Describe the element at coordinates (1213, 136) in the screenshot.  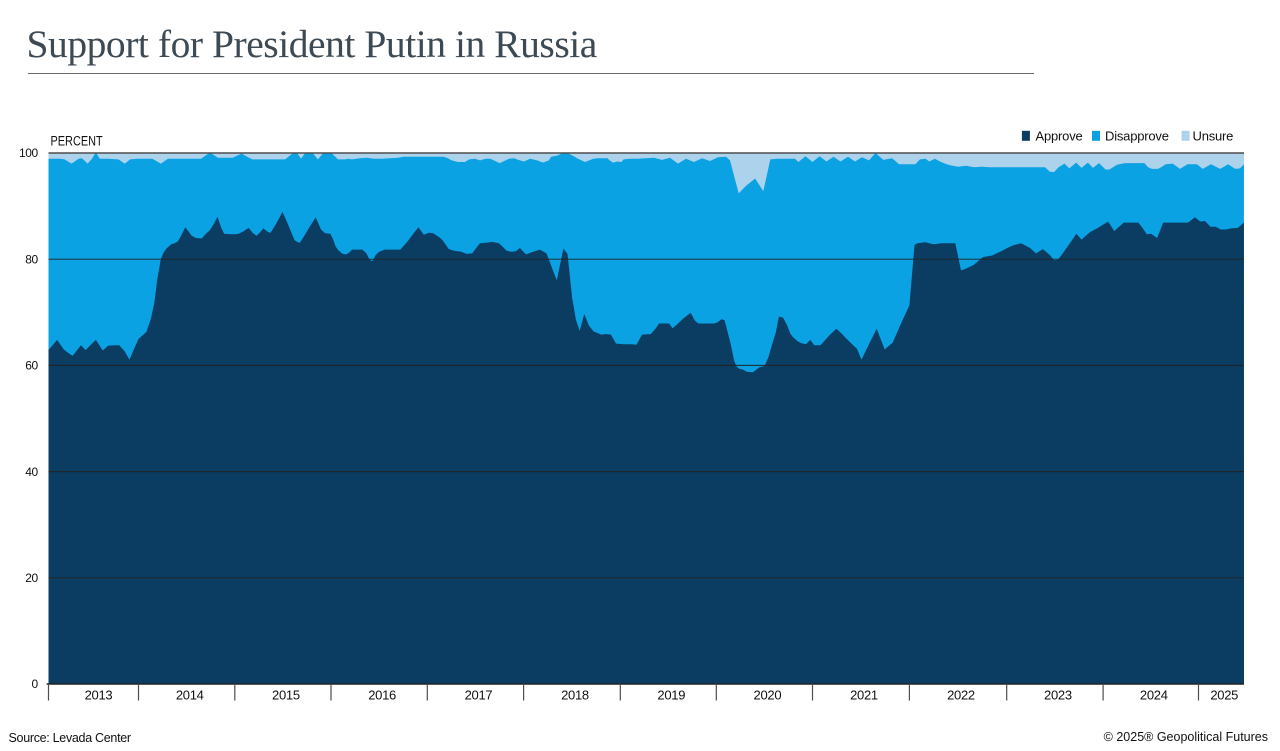
I see `svg-text: Unsure` at that location.